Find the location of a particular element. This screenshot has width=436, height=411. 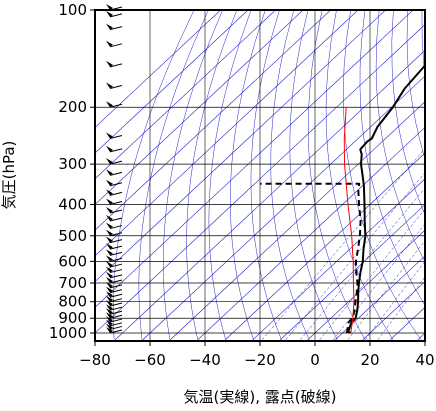

y-tick-label: 300 is located at coordinates (72, 164).